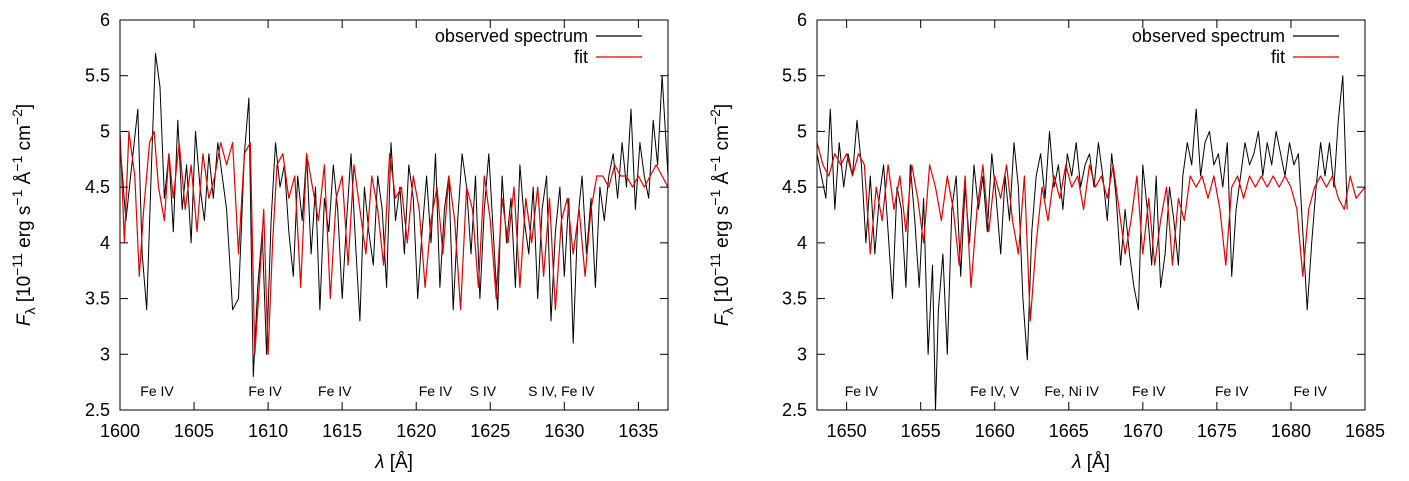 Image resolution: width=1409 pixels, height=481 pixels. I want to click on panel-2-line-annotation: Fe, Ni IV, so click(1072, 391).